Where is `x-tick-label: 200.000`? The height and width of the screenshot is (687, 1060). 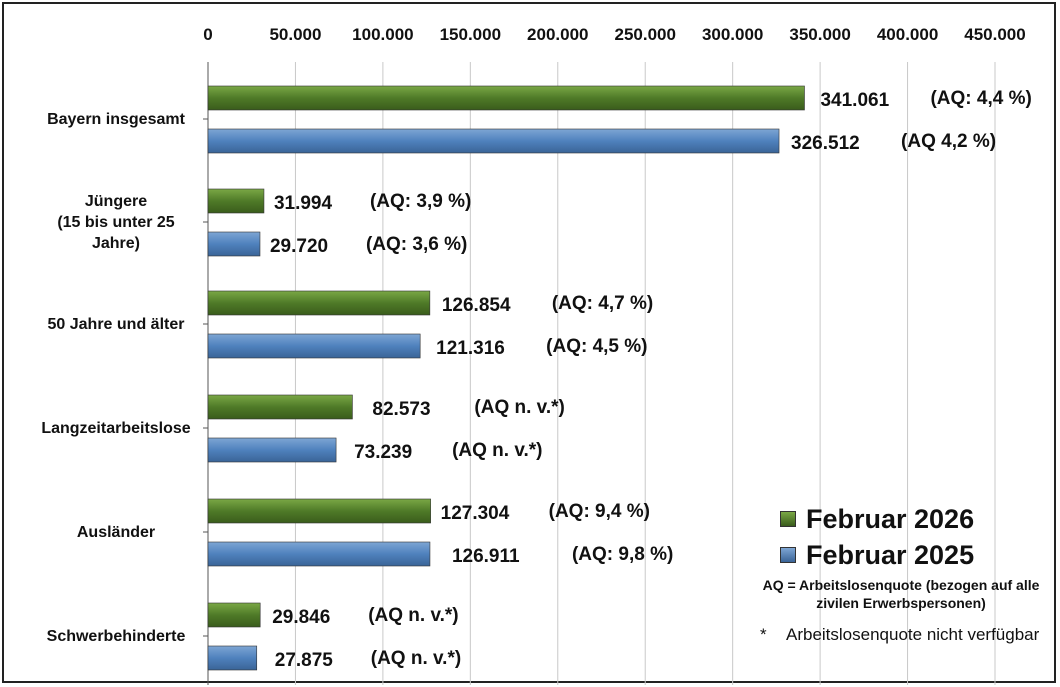
x-tick-label: 200.000 is located at coordinates (557, 34).